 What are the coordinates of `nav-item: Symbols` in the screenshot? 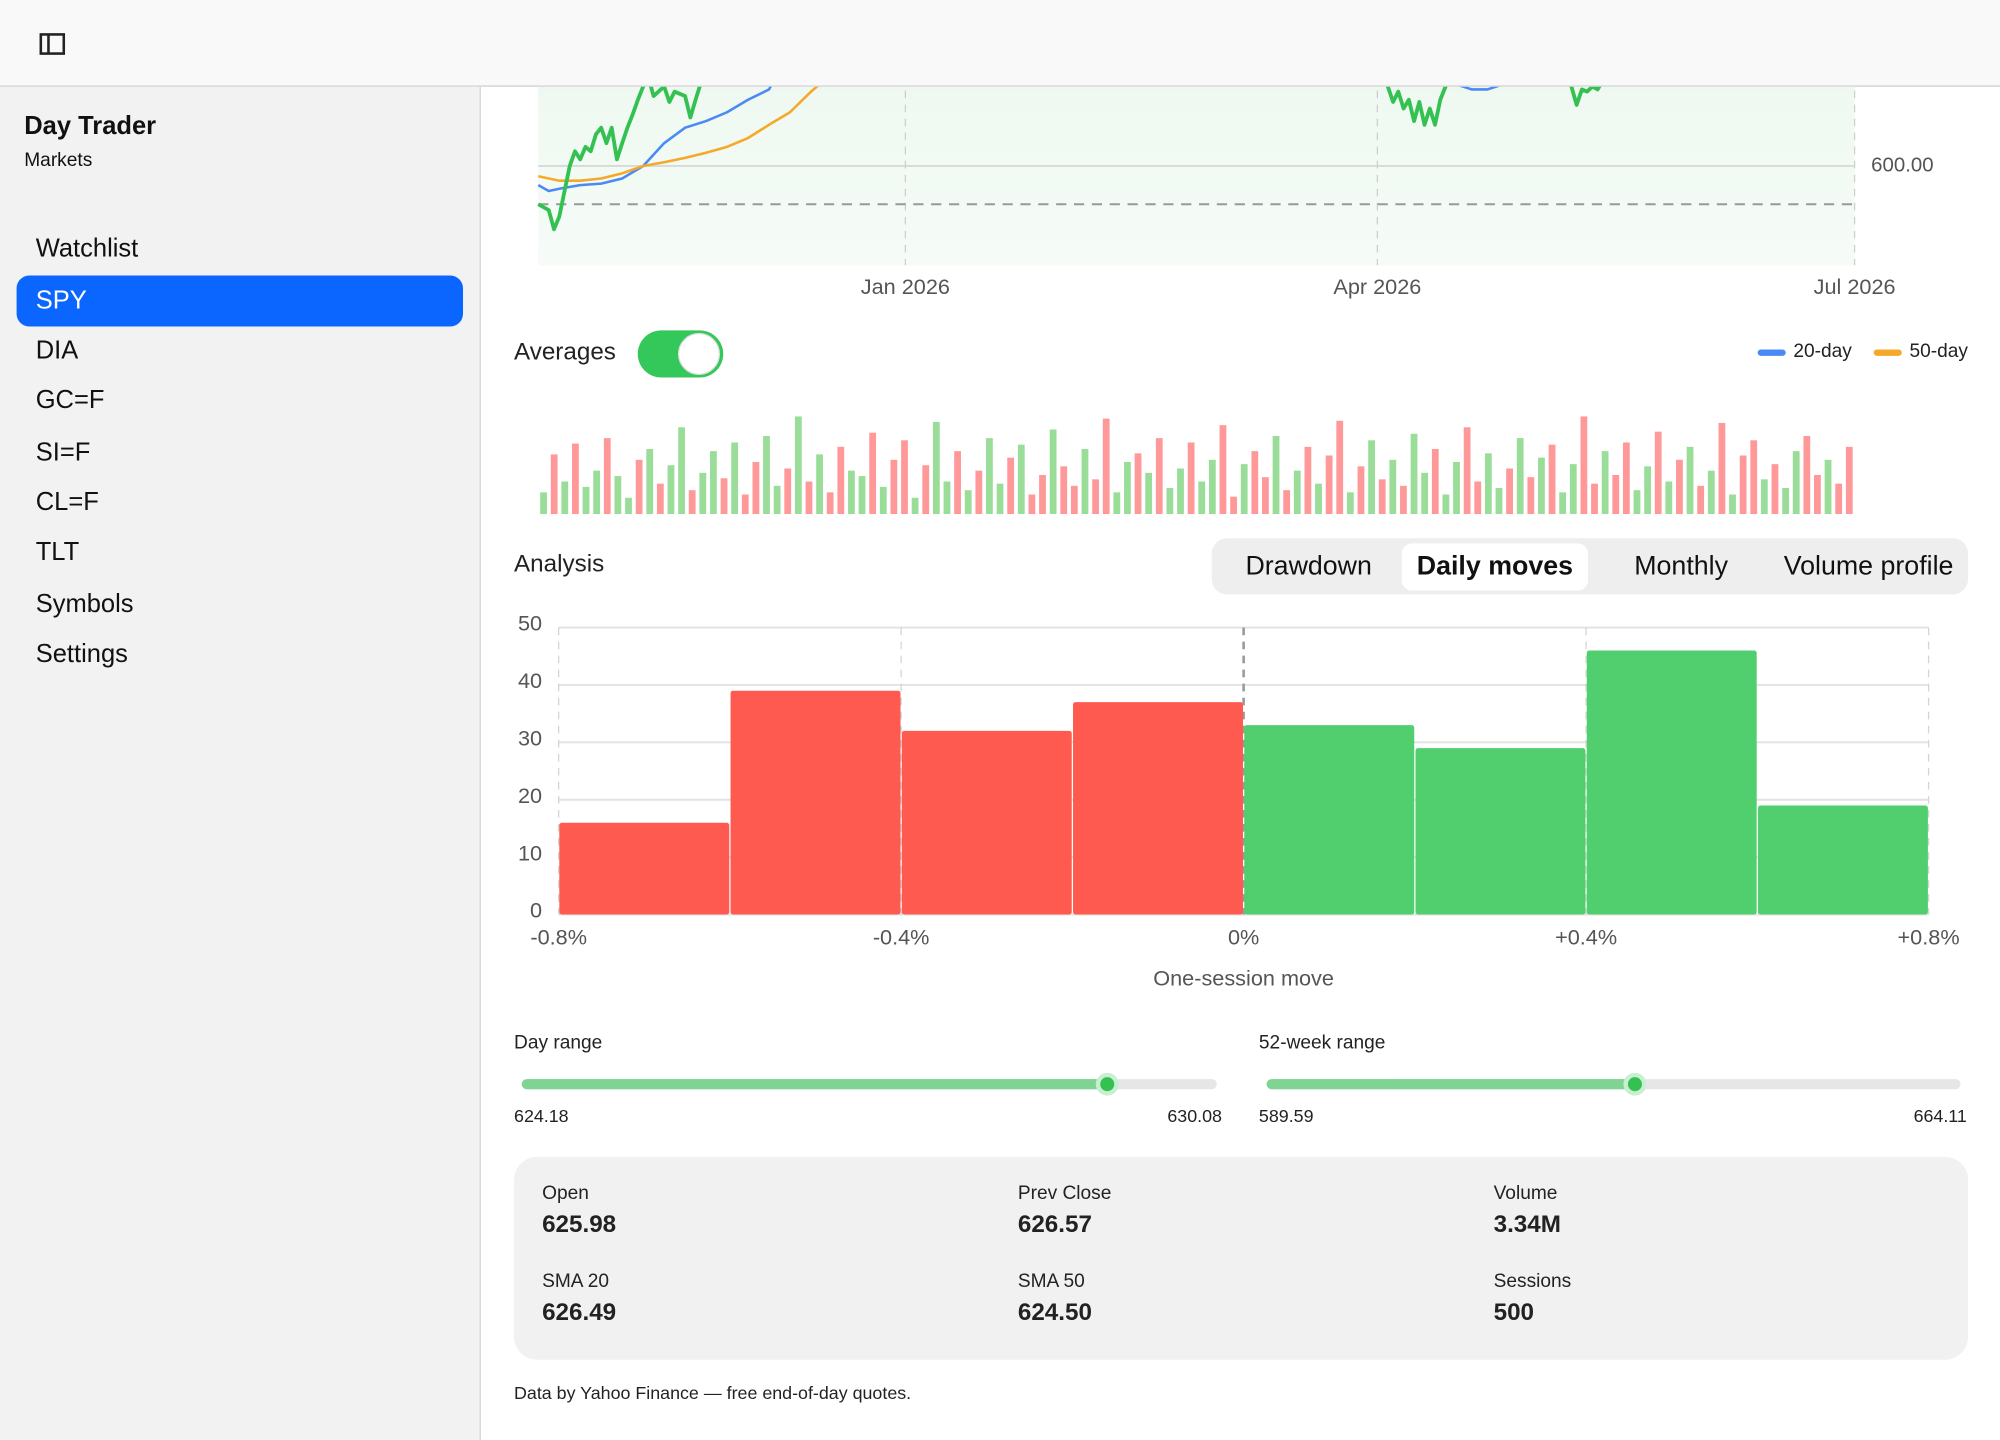 It's located at (84, 604).